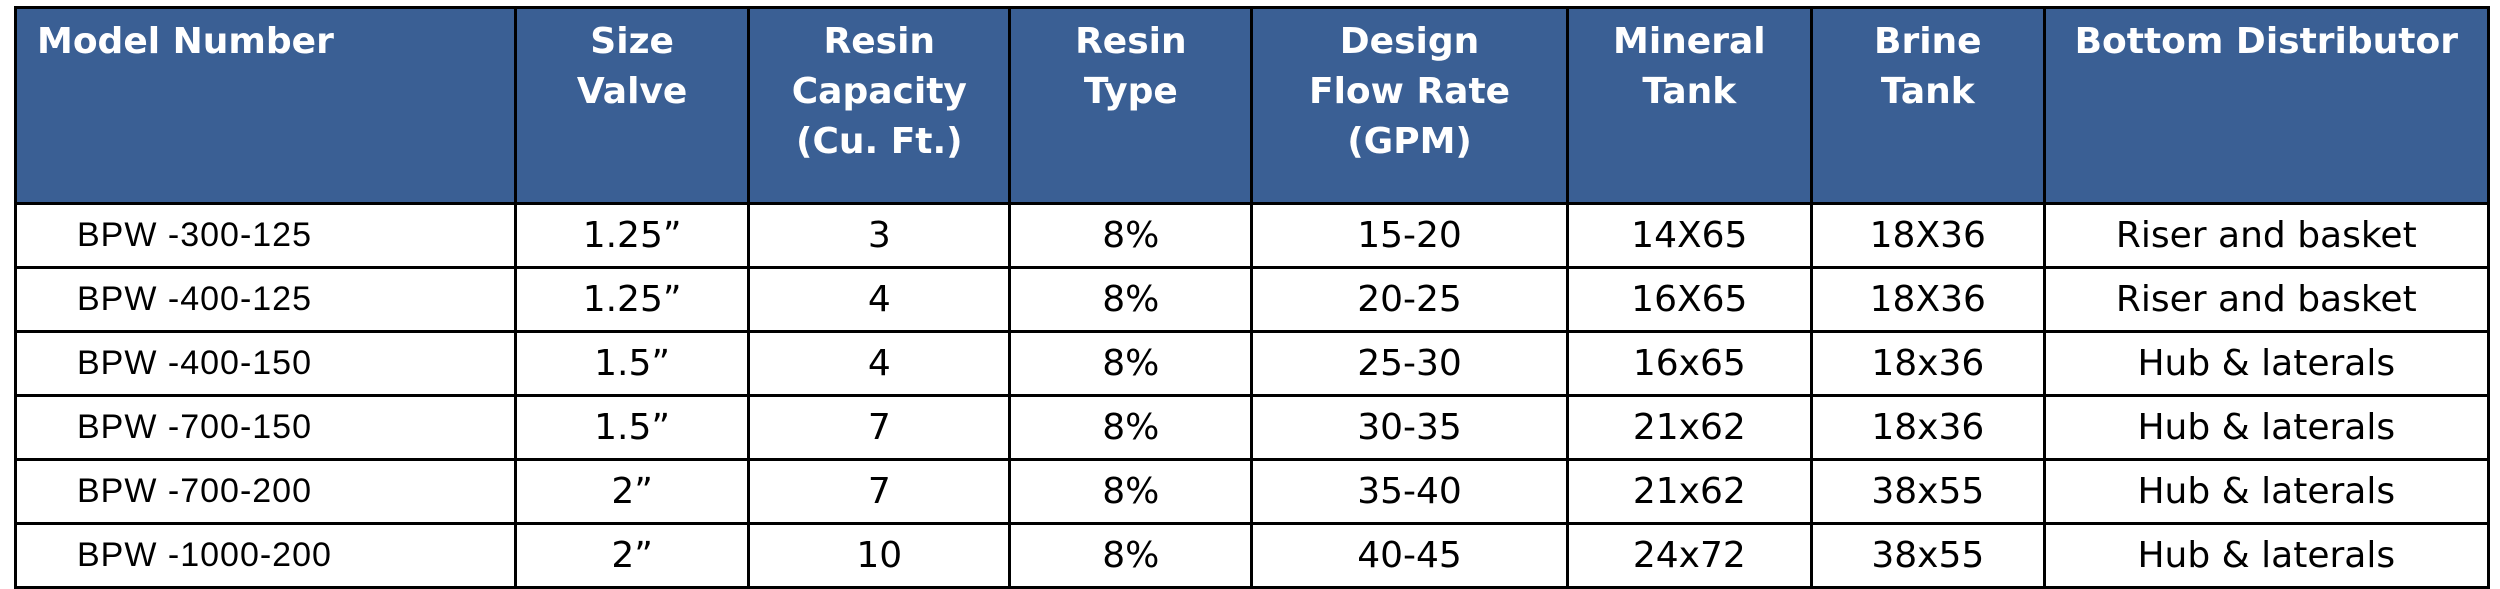 This screenshot has height=589, width=2500. What do you see at coordinates (1689, 235) in the screenshot?
I see `cell-mineral-tank: 14X65` at bounding box center [1689, 235].